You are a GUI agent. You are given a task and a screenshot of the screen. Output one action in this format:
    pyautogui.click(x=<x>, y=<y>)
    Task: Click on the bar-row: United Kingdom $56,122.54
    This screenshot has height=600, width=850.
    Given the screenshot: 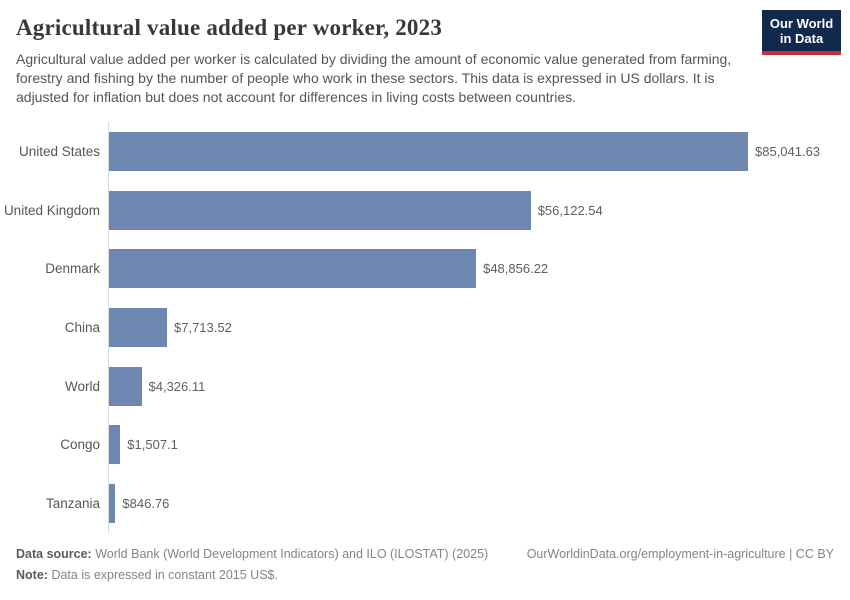 What is the action you would take?
    pyautogui.click(x=425, y=210)
    